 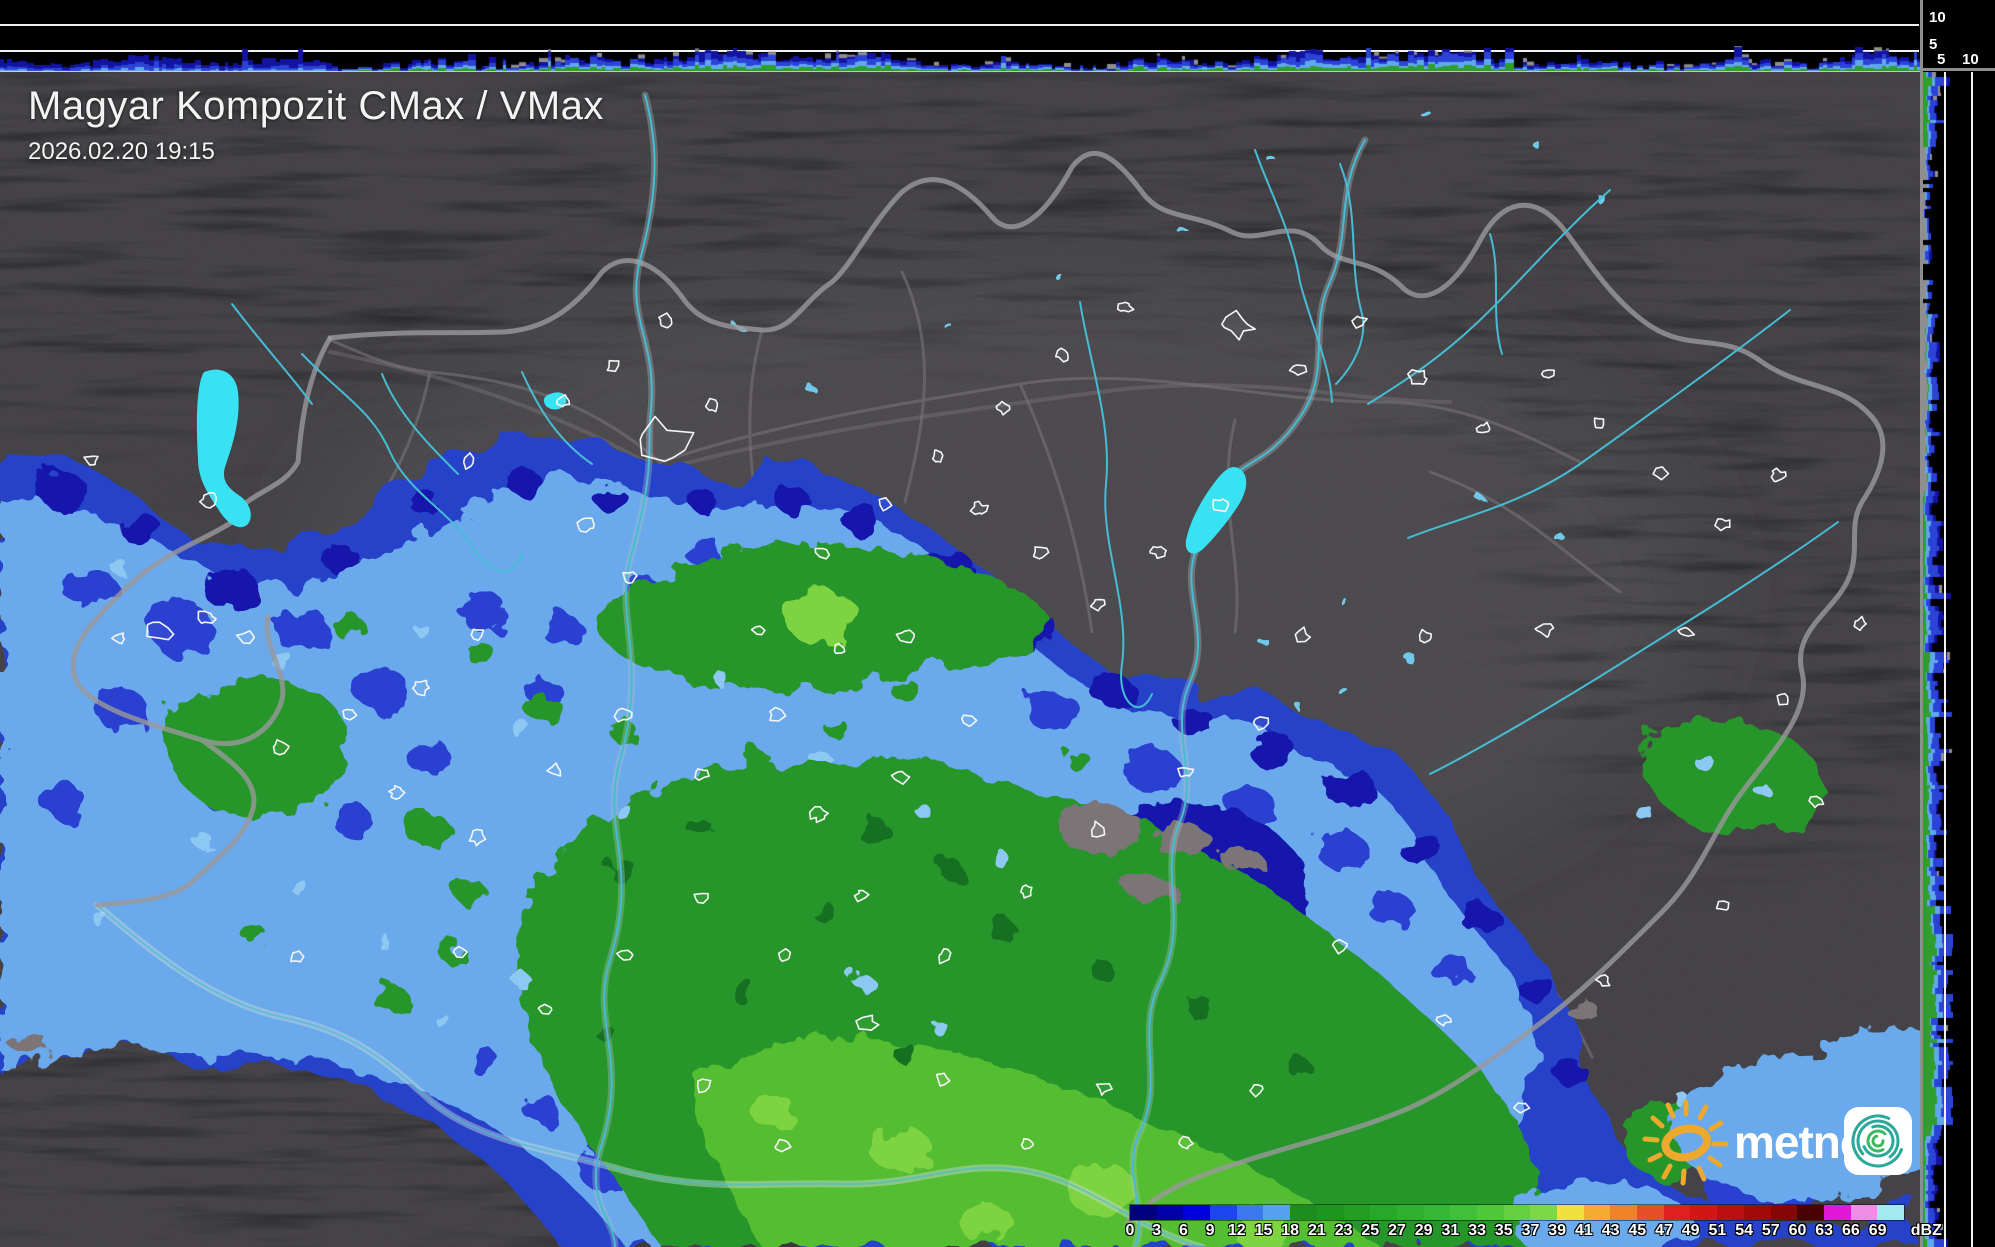 What do you see at coordinates (1157, 1230) in the screenshot?
I see `dbz-tick-3: 3` at bounding box center [1157, 1230].